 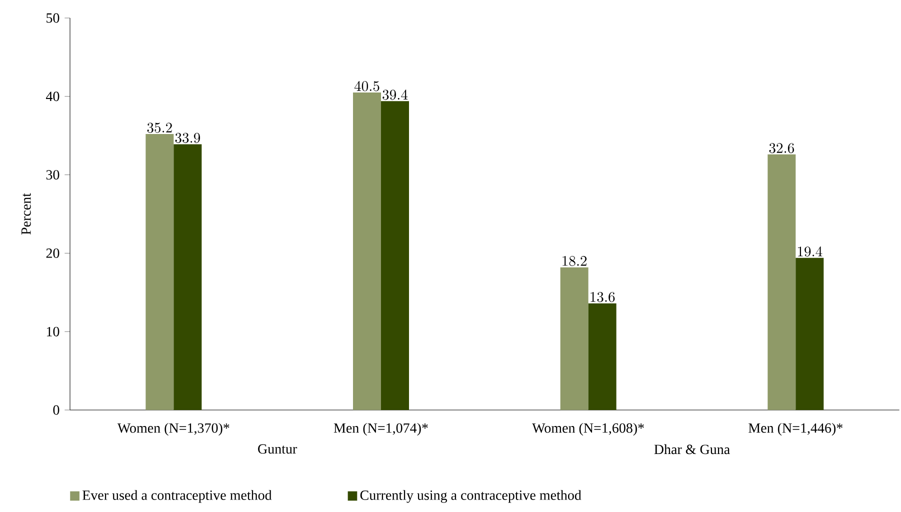 I want to click on x-tick-label: Men (N=1,074)*, so click(x=381, y=429).